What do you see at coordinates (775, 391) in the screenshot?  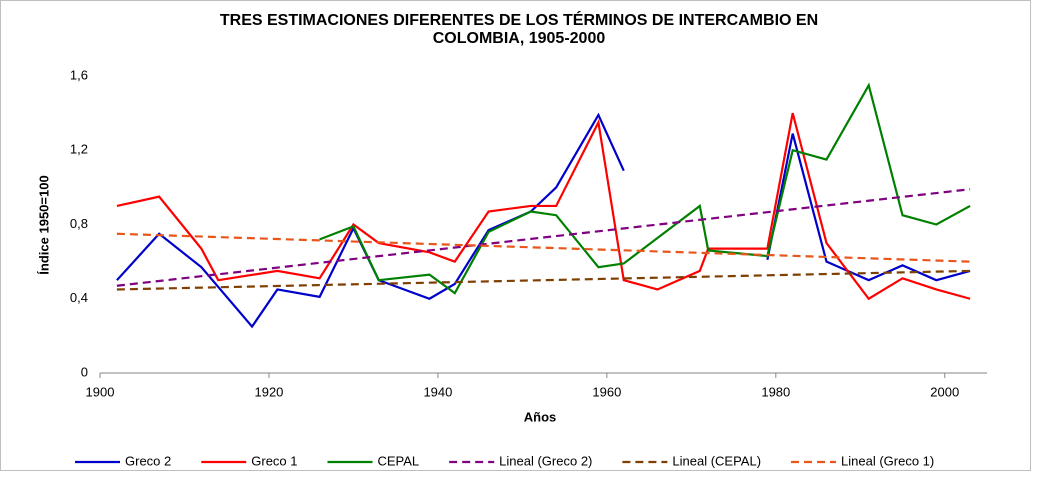 I see `x-tick-label: 1980` at bounding box center [775, 391].